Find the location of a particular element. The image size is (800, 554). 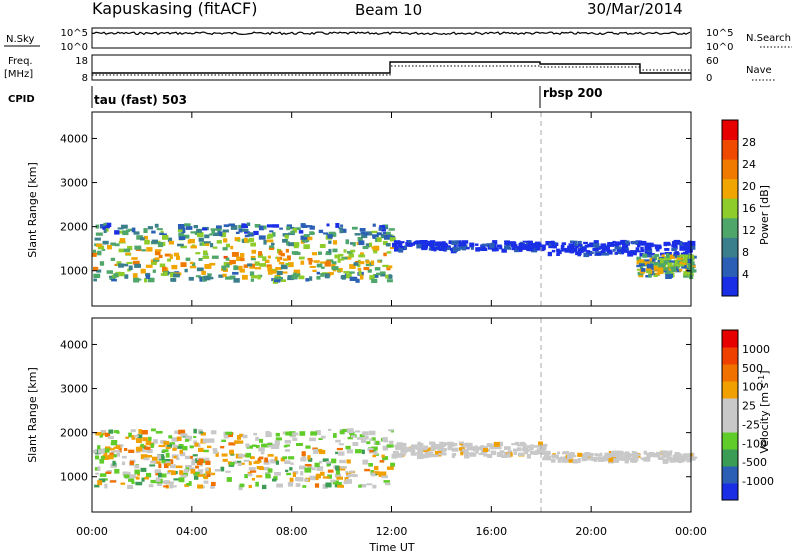

nave-tick-bottom: 0 is located at coordinates (709, 78).